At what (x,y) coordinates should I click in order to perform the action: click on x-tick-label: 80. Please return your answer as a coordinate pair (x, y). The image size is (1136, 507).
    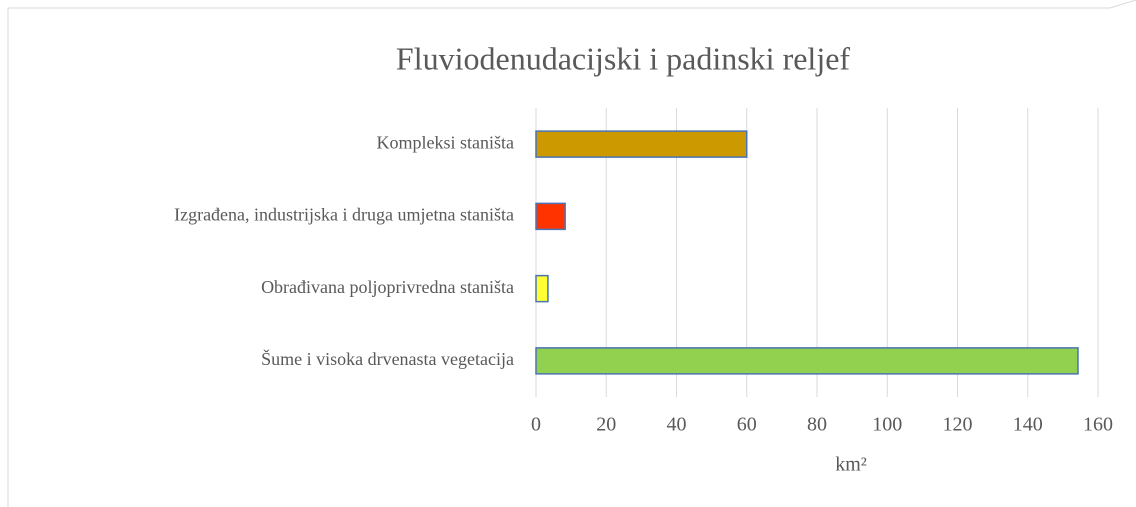
    Looking at the image, I should click on (817, 425).